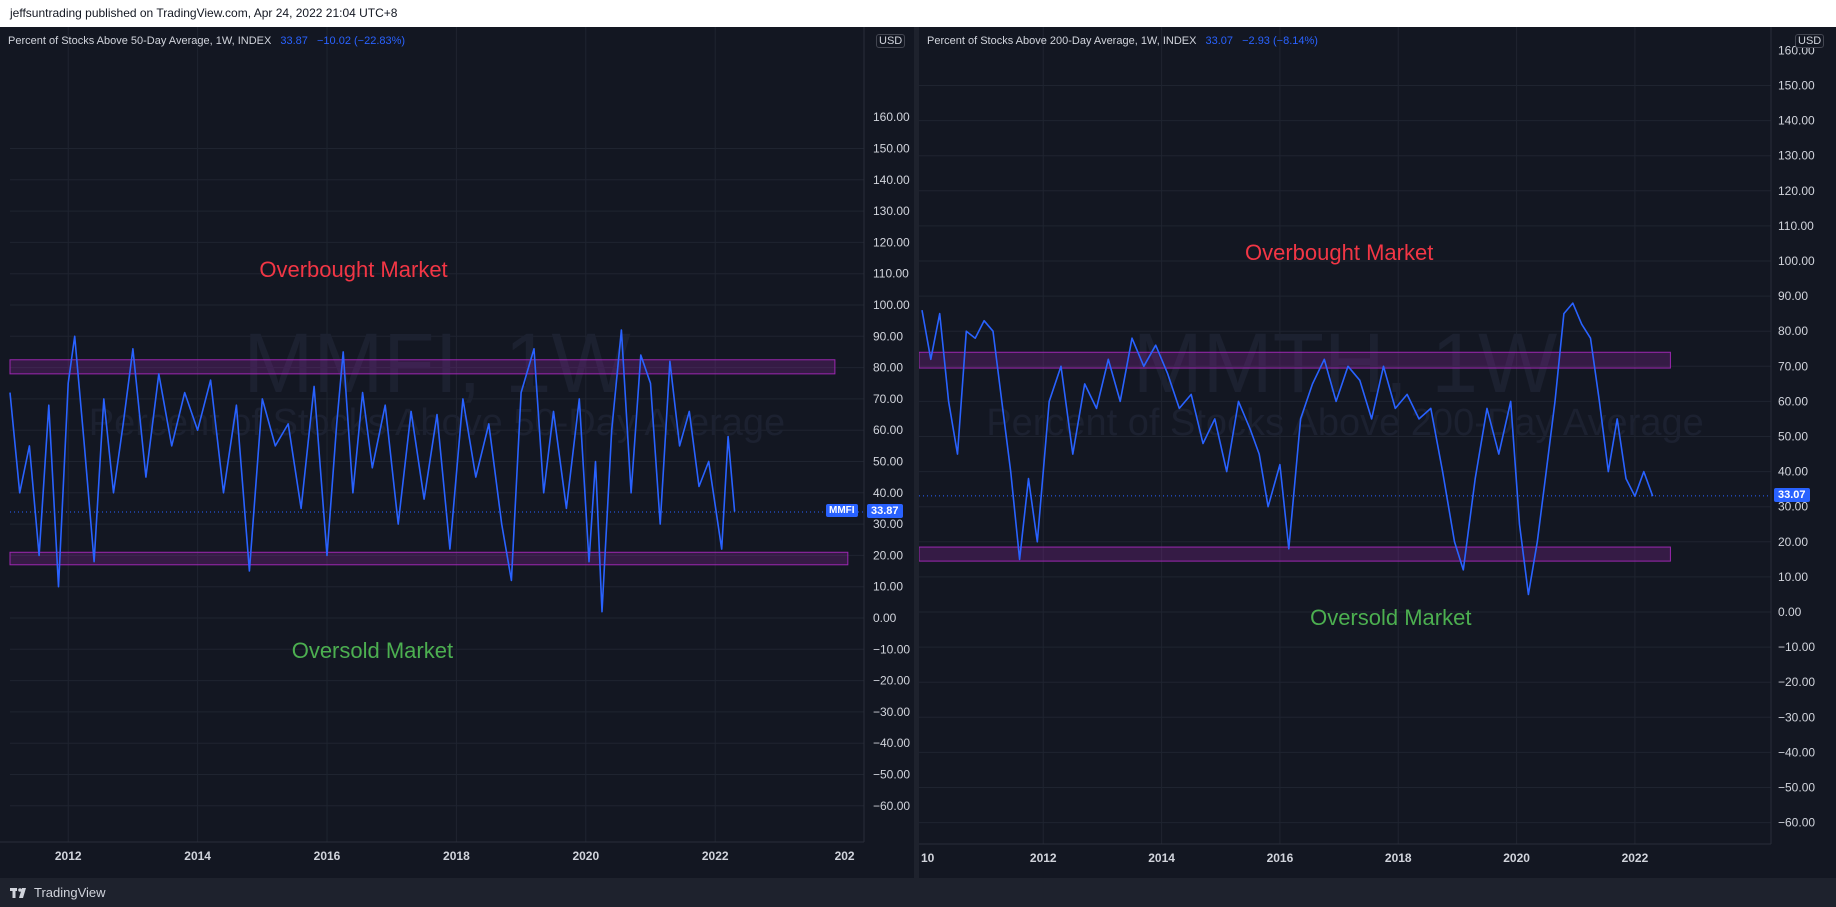 Image resolution: width=1836 pixels, height=907 pixels. I want to click on tradingview-logo-icon, so click(18, 892).